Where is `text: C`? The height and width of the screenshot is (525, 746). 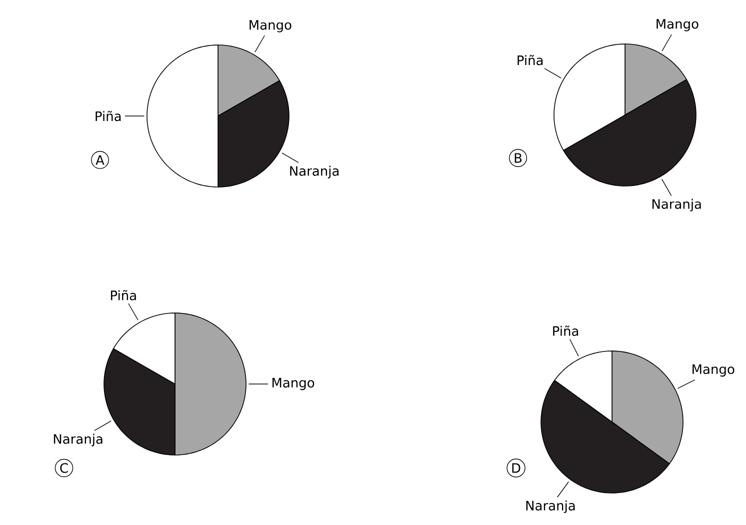
text: C is located at coordinates (64, 468).